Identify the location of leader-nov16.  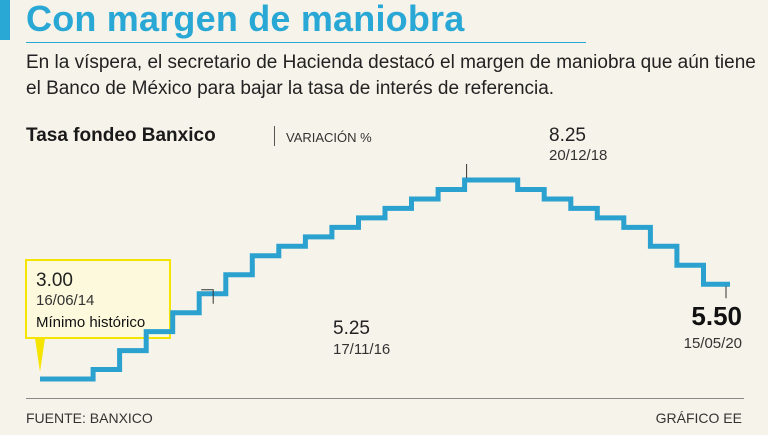
(207, 296).